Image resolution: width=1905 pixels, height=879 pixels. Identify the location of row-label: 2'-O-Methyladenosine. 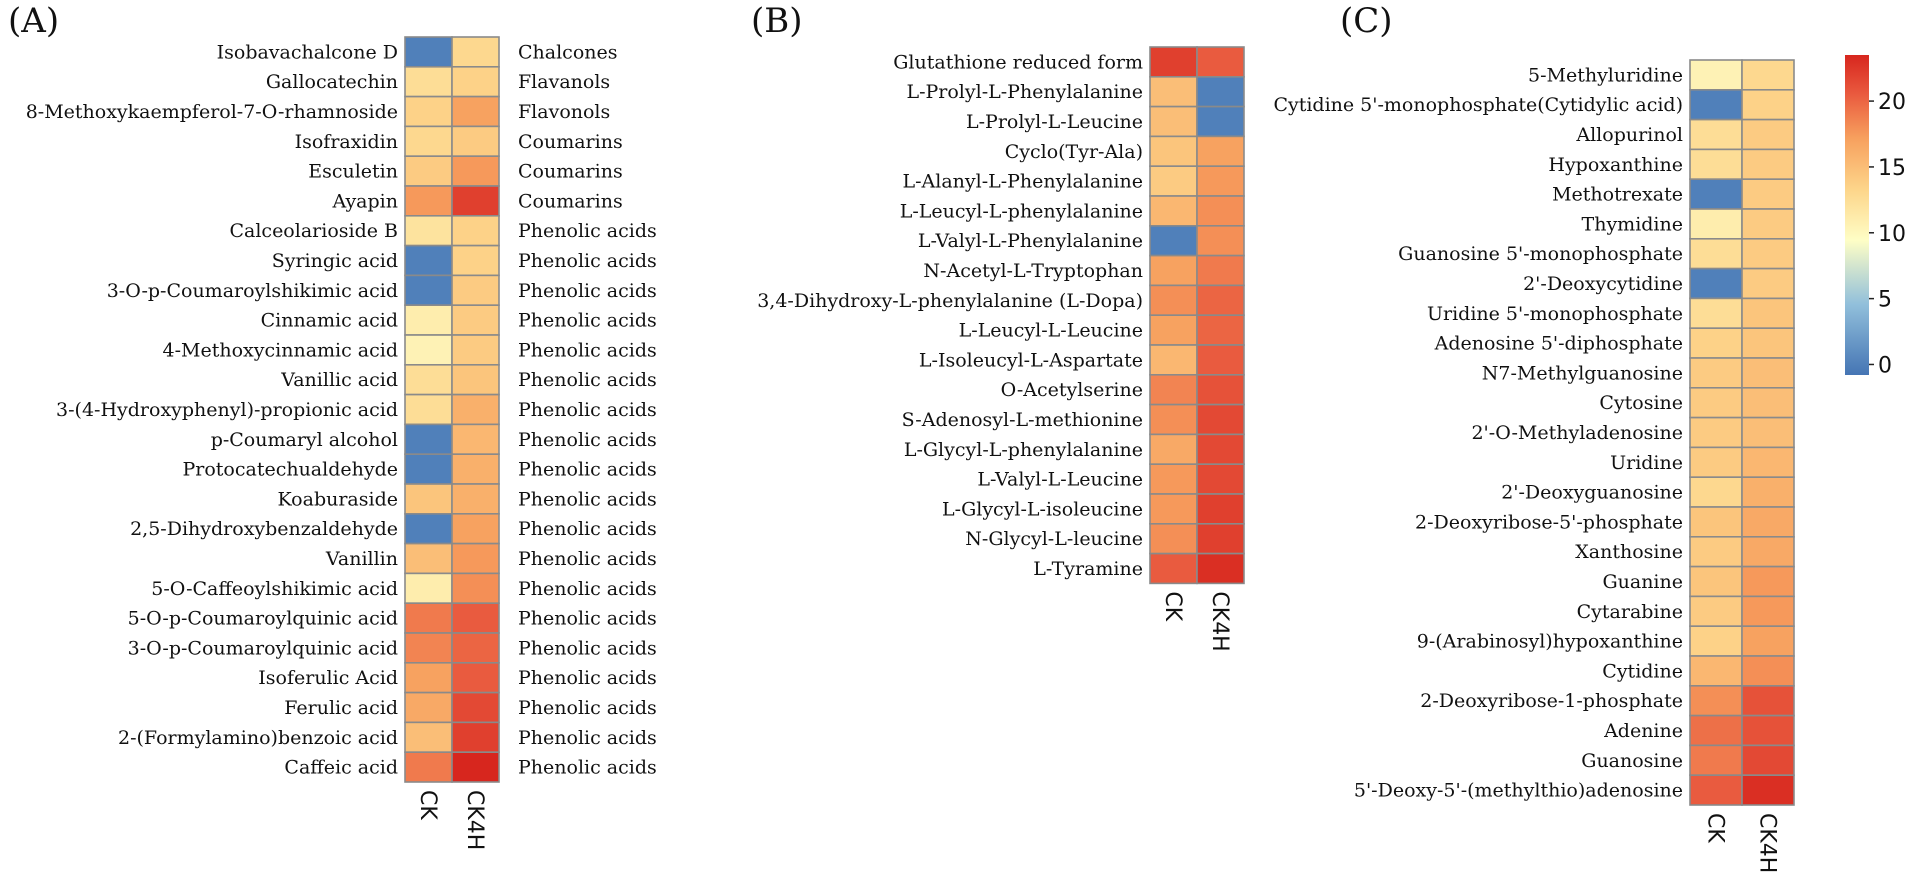
(1577, 433).